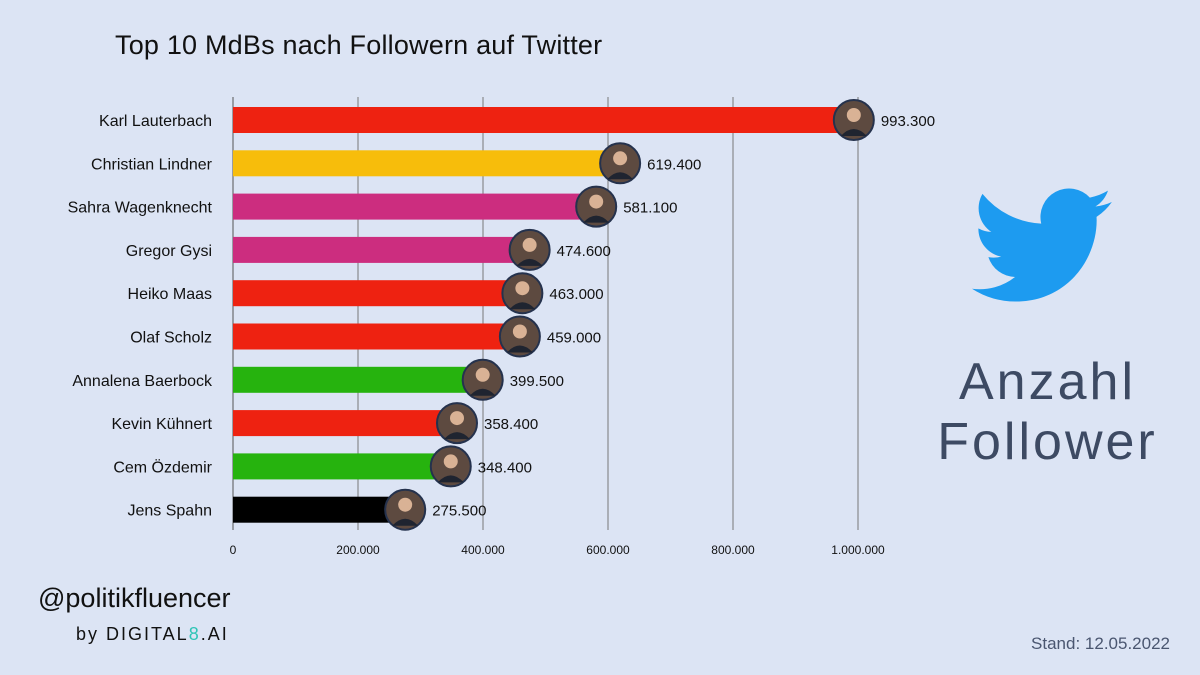 The height and width of the screenshot is (675, 1200). What do you see at coordinates (171, 338) in the screenshot?
I see `category-label: Olaf Scholz` at bounding box center [171, 338].